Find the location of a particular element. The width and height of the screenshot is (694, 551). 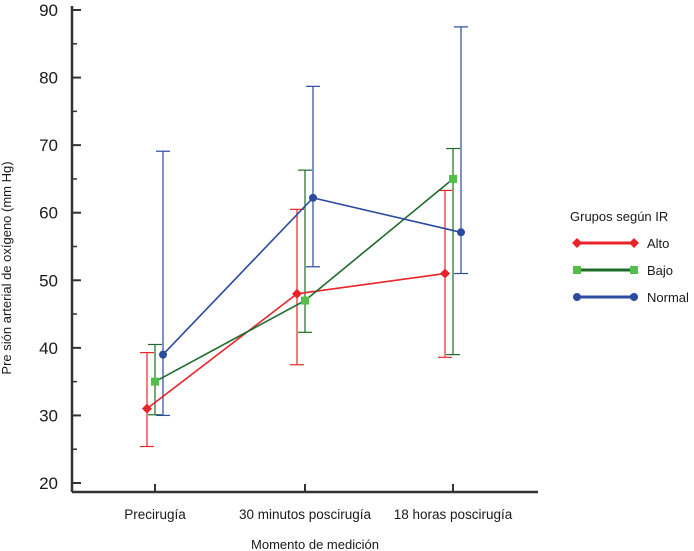

y-tick-label: 70 is located at coordinates (48, 145).